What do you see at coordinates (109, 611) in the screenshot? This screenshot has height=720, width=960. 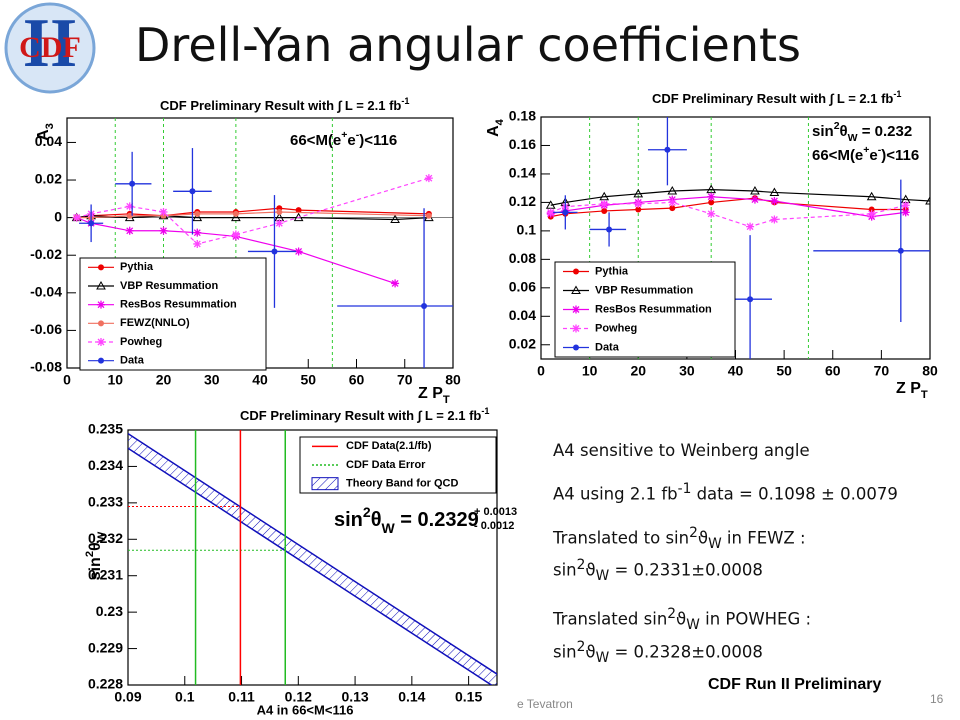 I see `y-tick-label: 0.23` at bounding box center [109, 611].